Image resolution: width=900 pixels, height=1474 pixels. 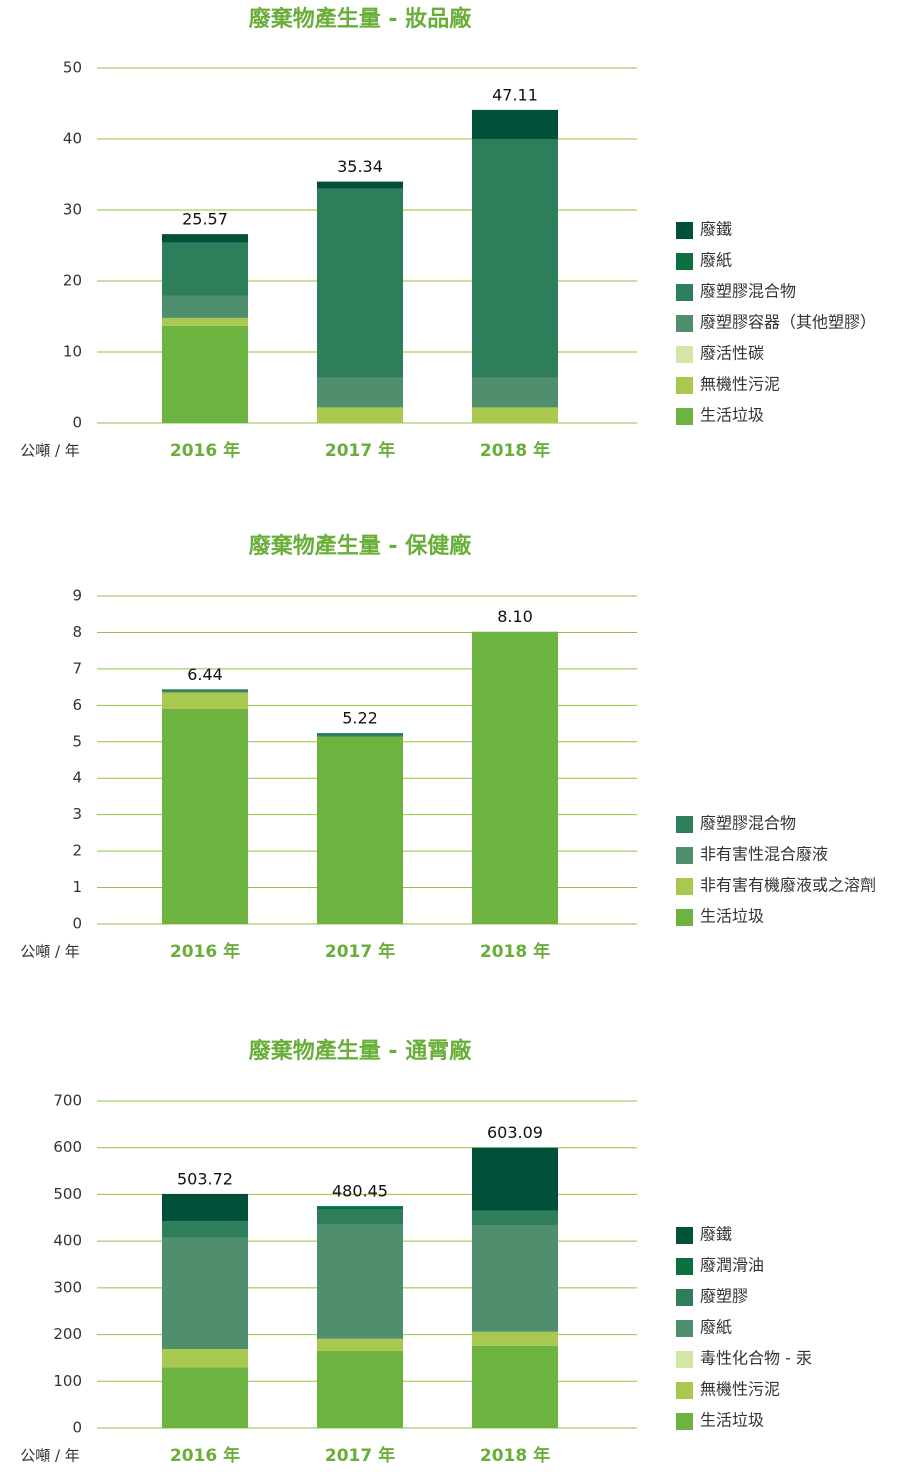 I want to click on chart-title: 廢棄物產生量 - 保健廠, so click(x=360, y=546).